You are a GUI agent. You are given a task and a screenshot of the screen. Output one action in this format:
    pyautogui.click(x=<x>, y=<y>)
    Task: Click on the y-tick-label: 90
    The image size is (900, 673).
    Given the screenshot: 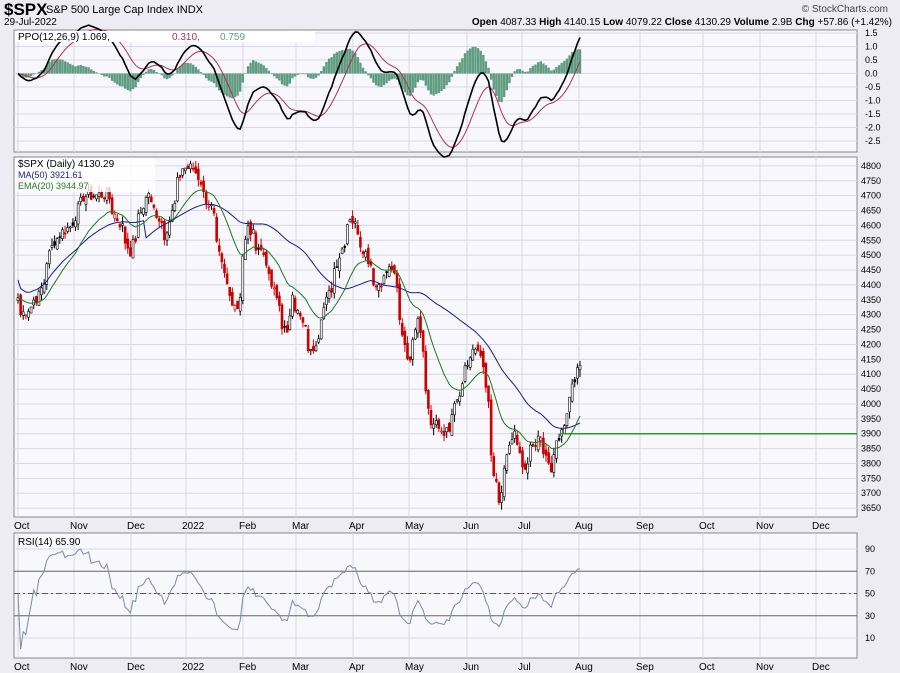 What is the action you would take?
    pyautogui.click(x=870, y=549)
    